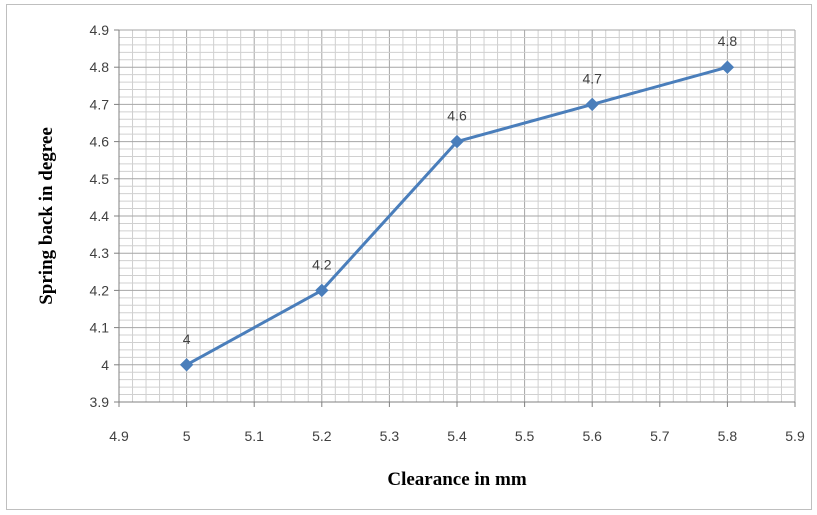 This screenshot has height=515, width=817. I want to click on data-label: 4.6, so click(457, 116).